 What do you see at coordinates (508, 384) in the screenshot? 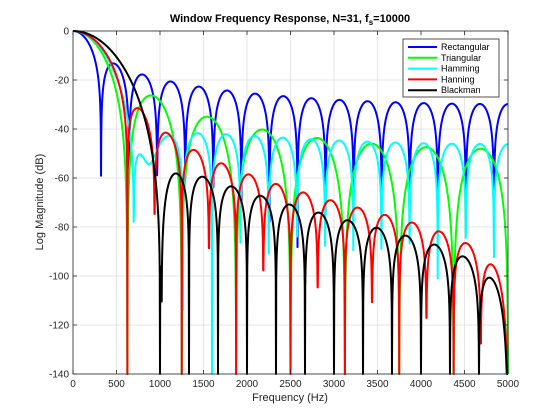
I see `x-tick-label: 5000` at bounding box center [508, 384].